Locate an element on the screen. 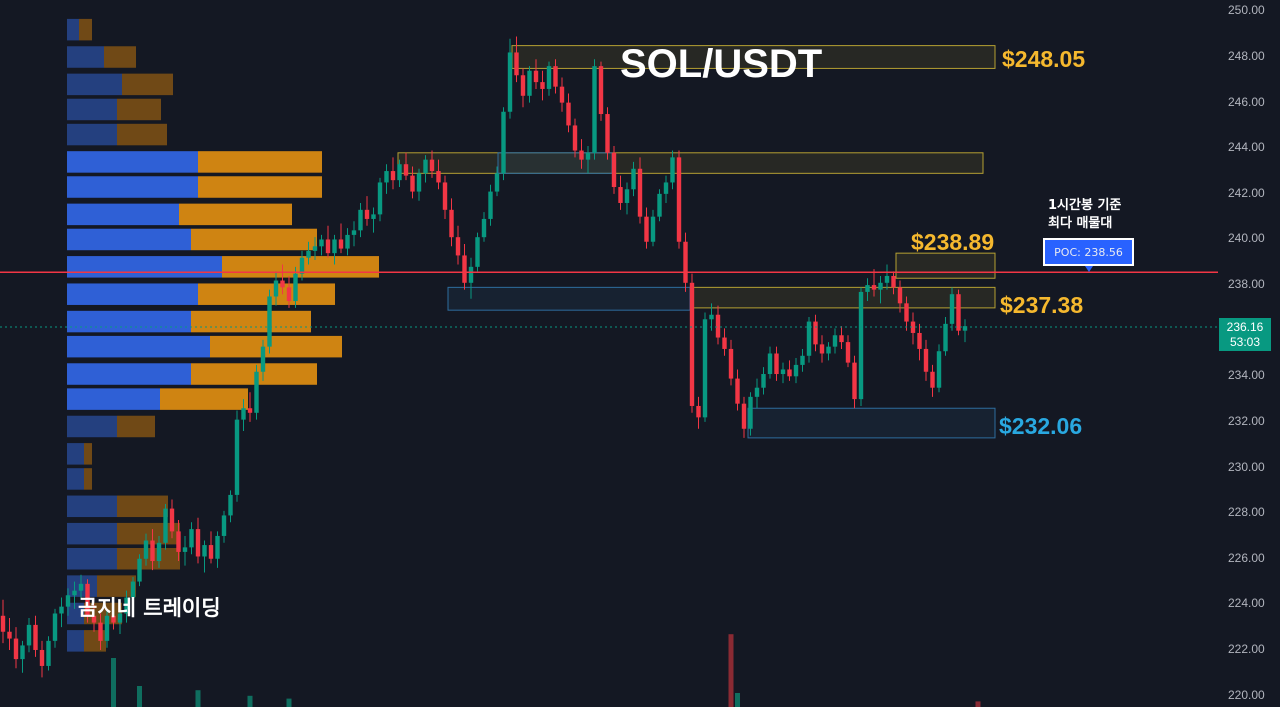 The image size is (1280, 707). poc-label: POC: 238.56 is located at coordinates (1088, 252).